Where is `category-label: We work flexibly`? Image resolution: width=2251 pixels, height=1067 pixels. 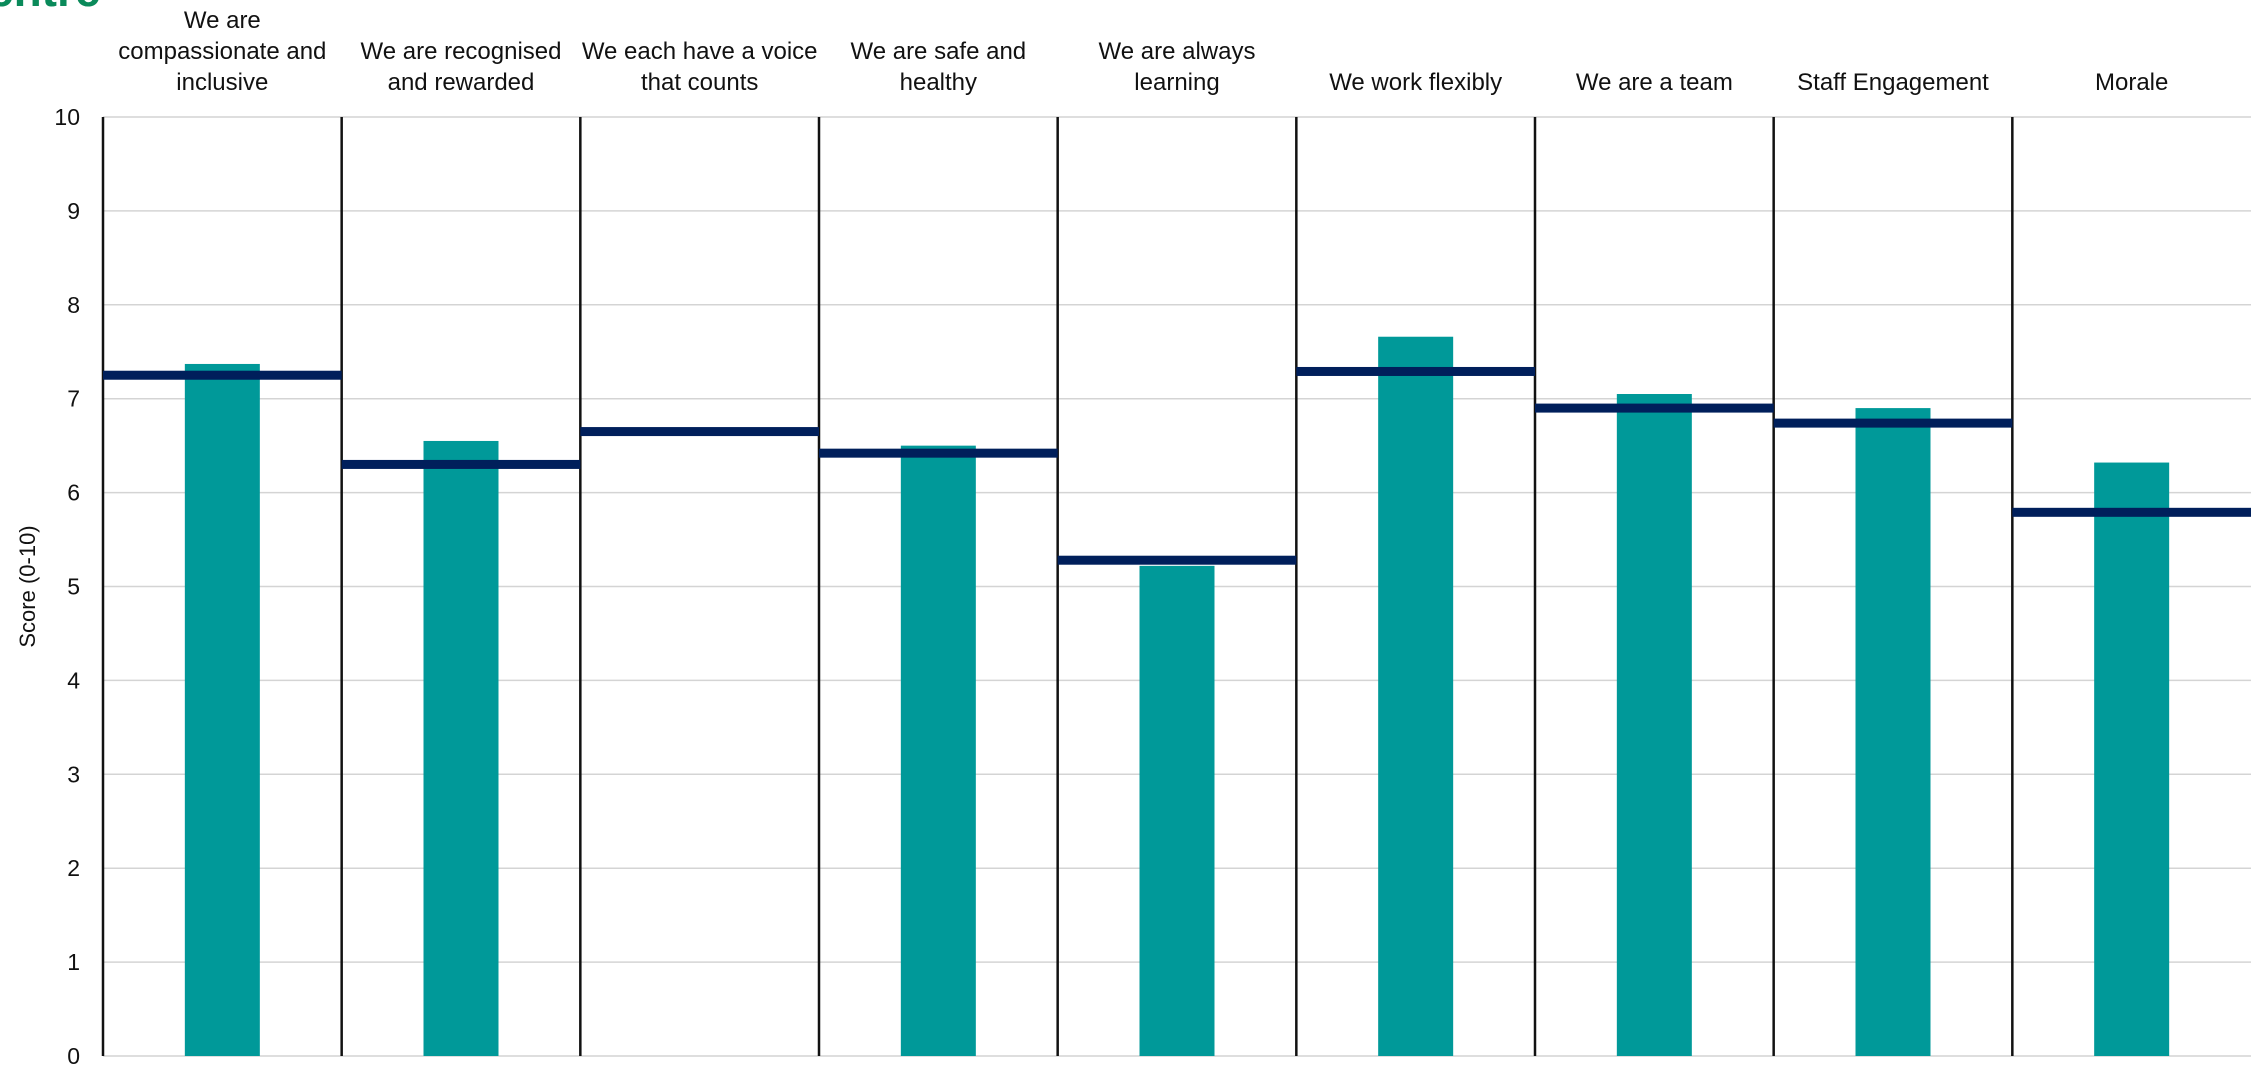
category-label: We work flexibly is located at coordinates (1415, 82).